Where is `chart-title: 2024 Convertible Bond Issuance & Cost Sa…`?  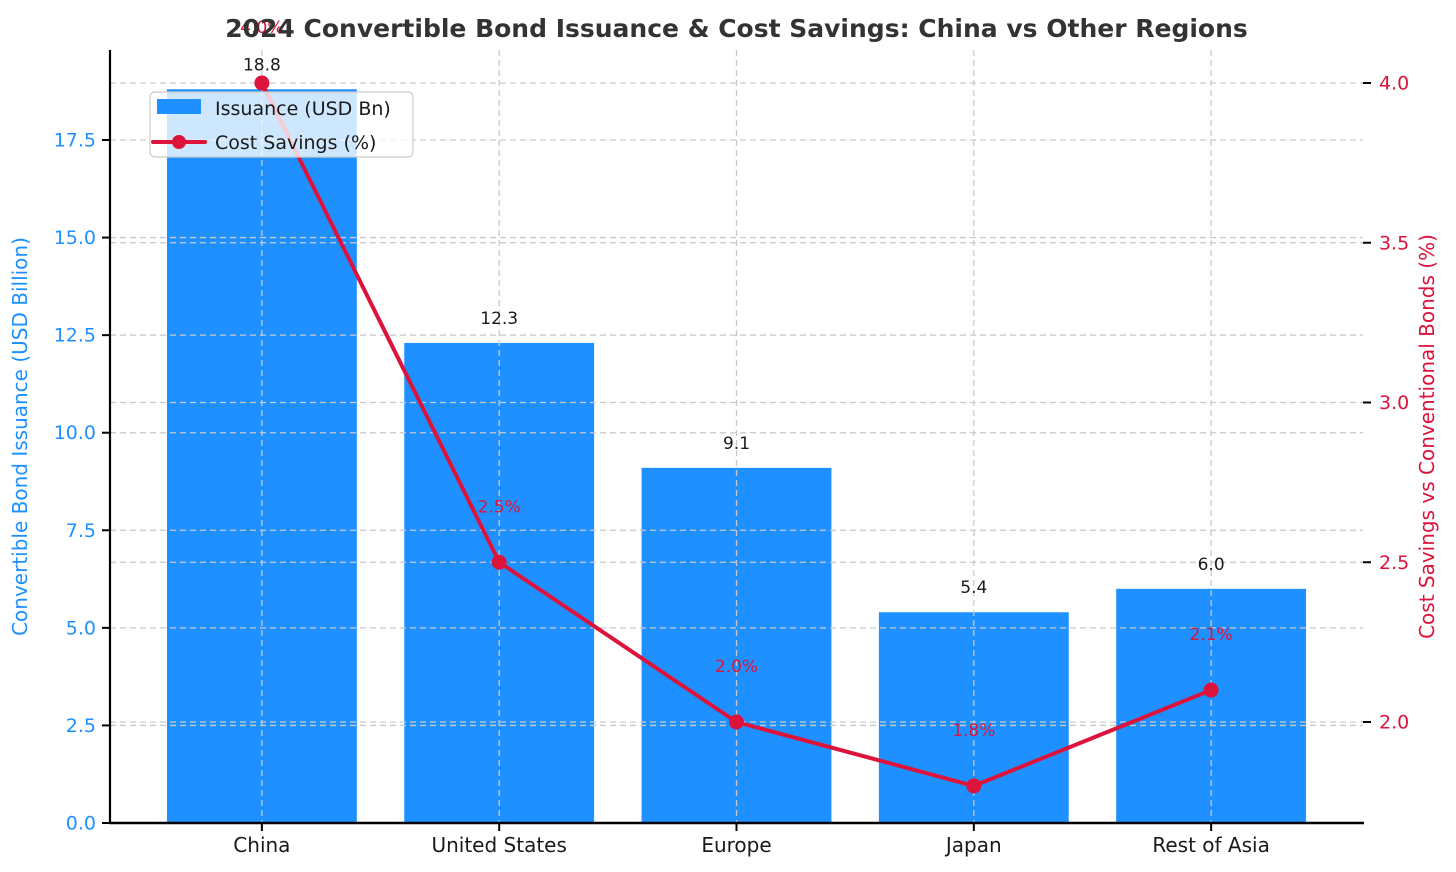 chart-title: 2024 Convertible Bond Issuance & Cost Sa… is located at coordinates (736, 28).